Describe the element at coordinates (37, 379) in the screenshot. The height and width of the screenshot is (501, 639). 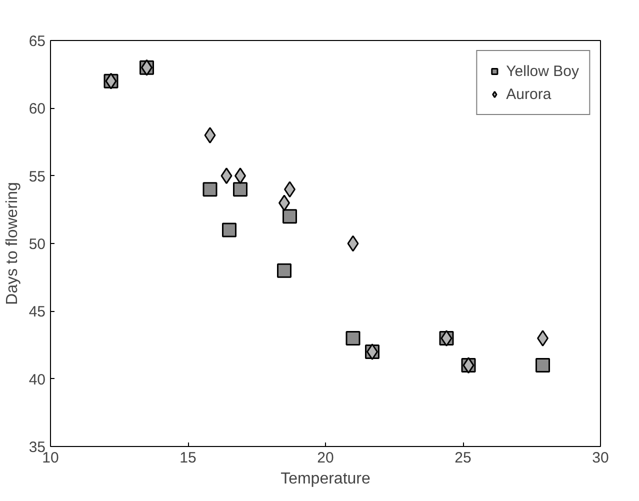
I see `y-tick-label: 40` at that location.